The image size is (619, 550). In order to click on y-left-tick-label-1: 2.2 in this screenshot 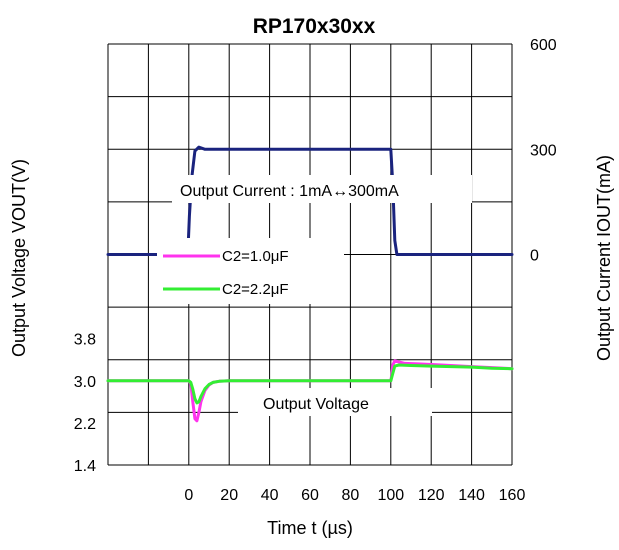, I will do `click(85, 424)`.